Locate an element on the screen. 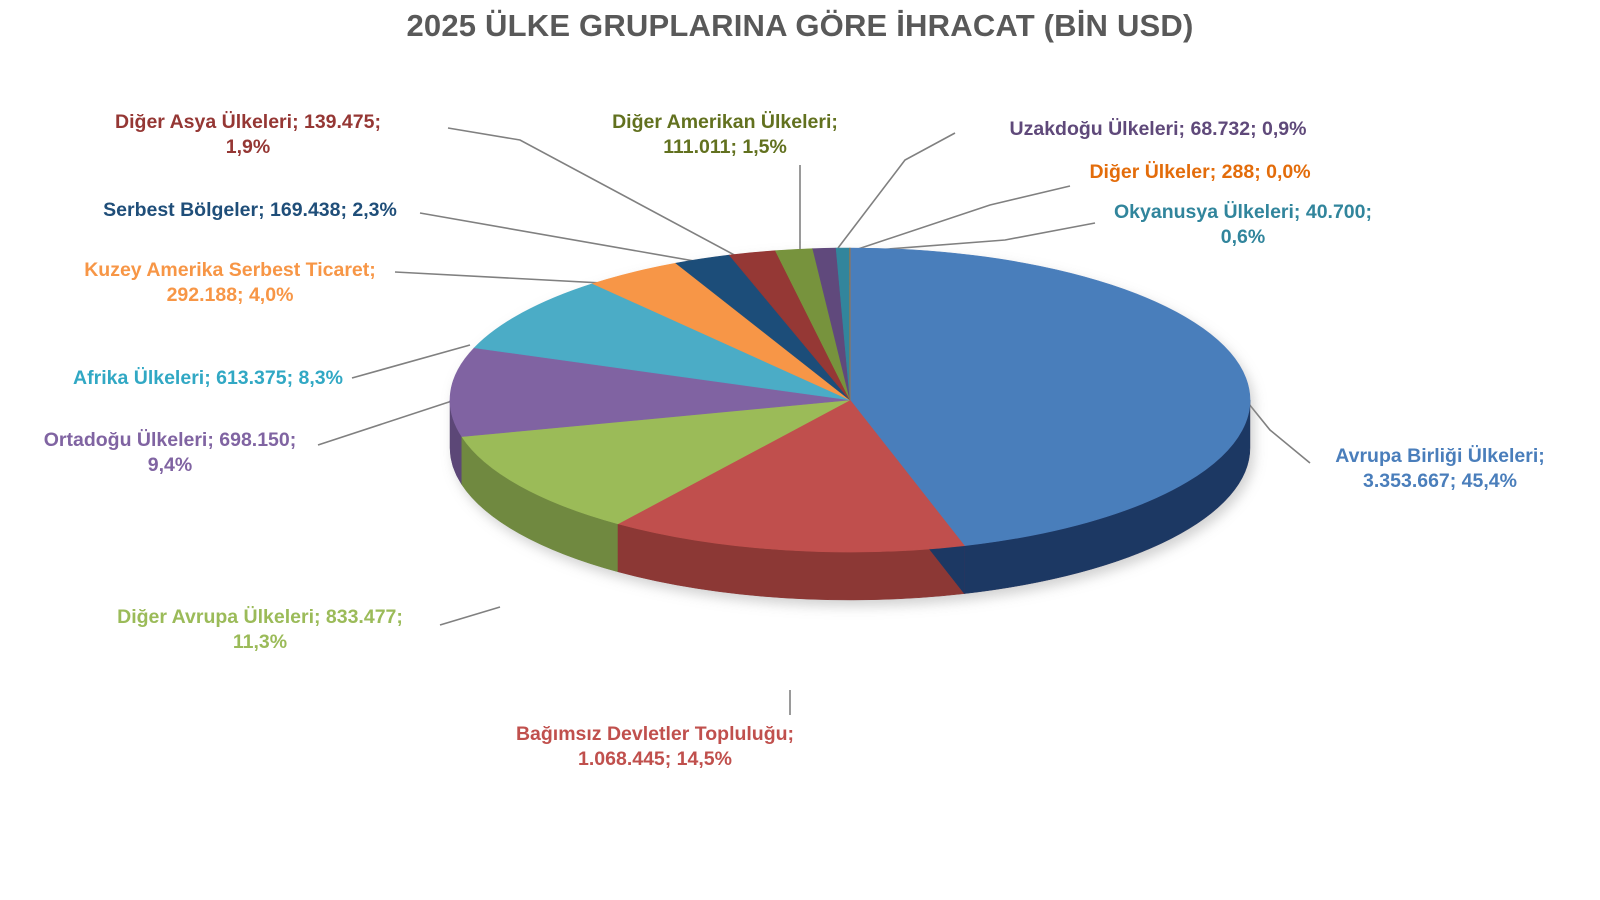  data-label-ortadogu: Ortadoğu Ülkeleri; 698.150; 9,4% is located at coordinates (170, 452).